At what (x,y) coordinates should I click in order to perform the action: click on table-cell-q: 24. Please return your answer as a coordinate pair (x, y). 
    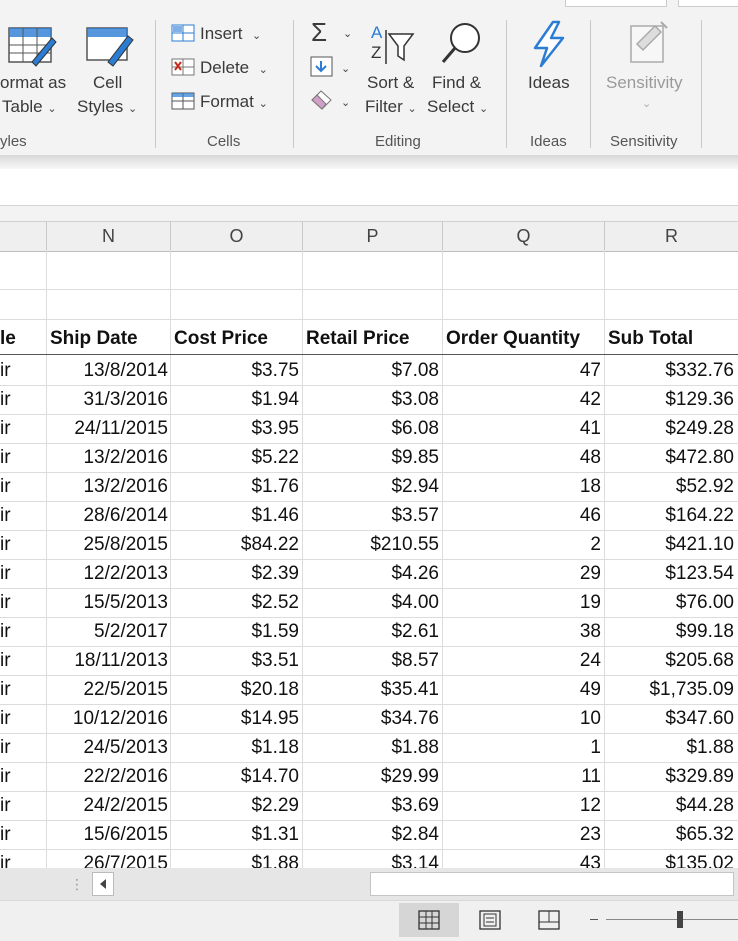
    Looking at the image, I should click on (590, 660).